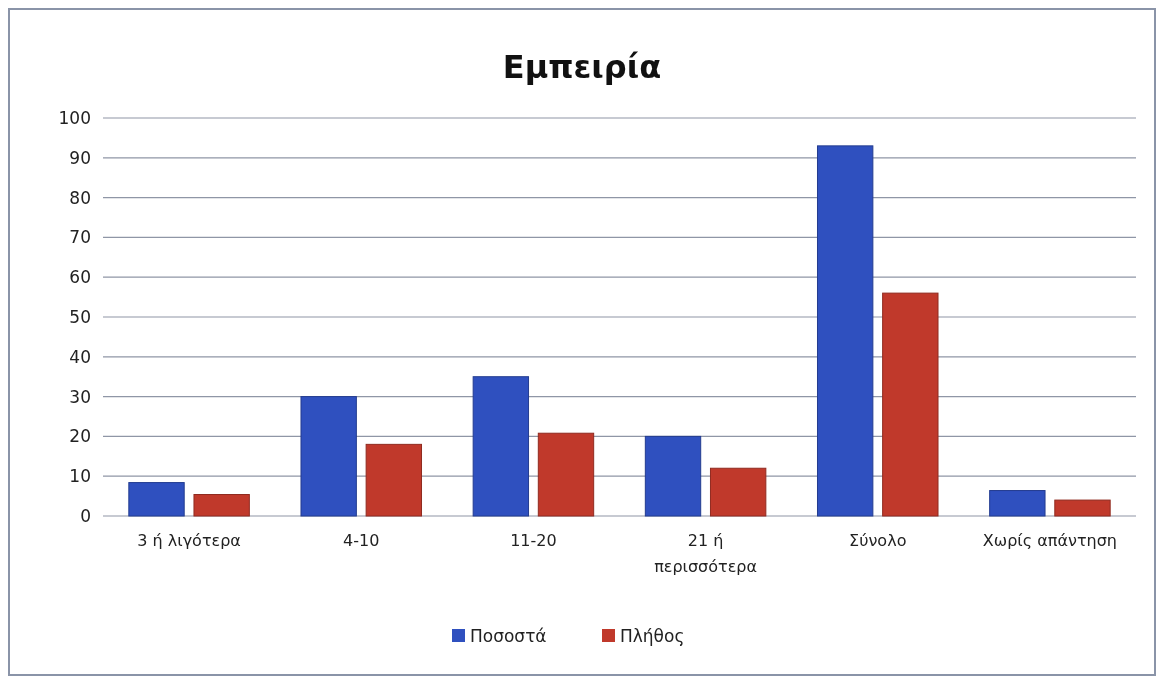 This screenshot has height=684, width=1164. I want to click on y-tick-label: 100, so click(74, 117).